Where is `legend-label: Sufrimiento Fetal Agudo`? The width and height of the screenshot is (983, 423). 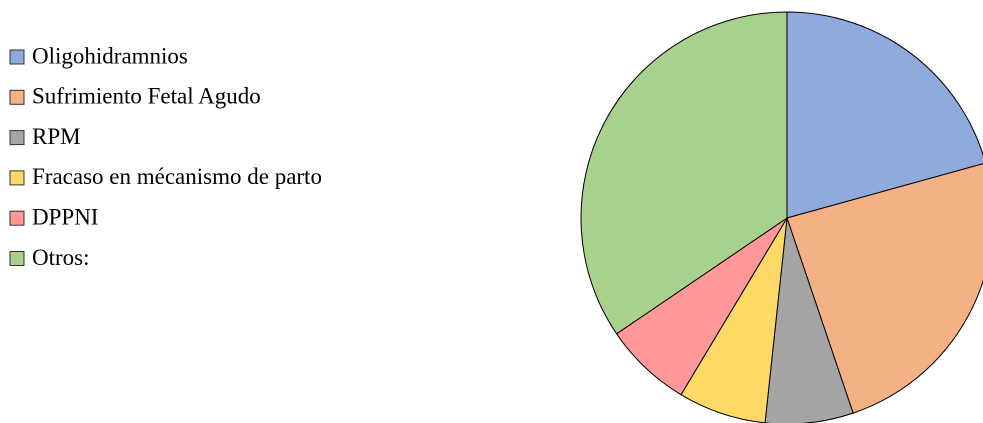
legend-label: Sufrimiento Fetal Agudo is located at coordinates (146, 96).